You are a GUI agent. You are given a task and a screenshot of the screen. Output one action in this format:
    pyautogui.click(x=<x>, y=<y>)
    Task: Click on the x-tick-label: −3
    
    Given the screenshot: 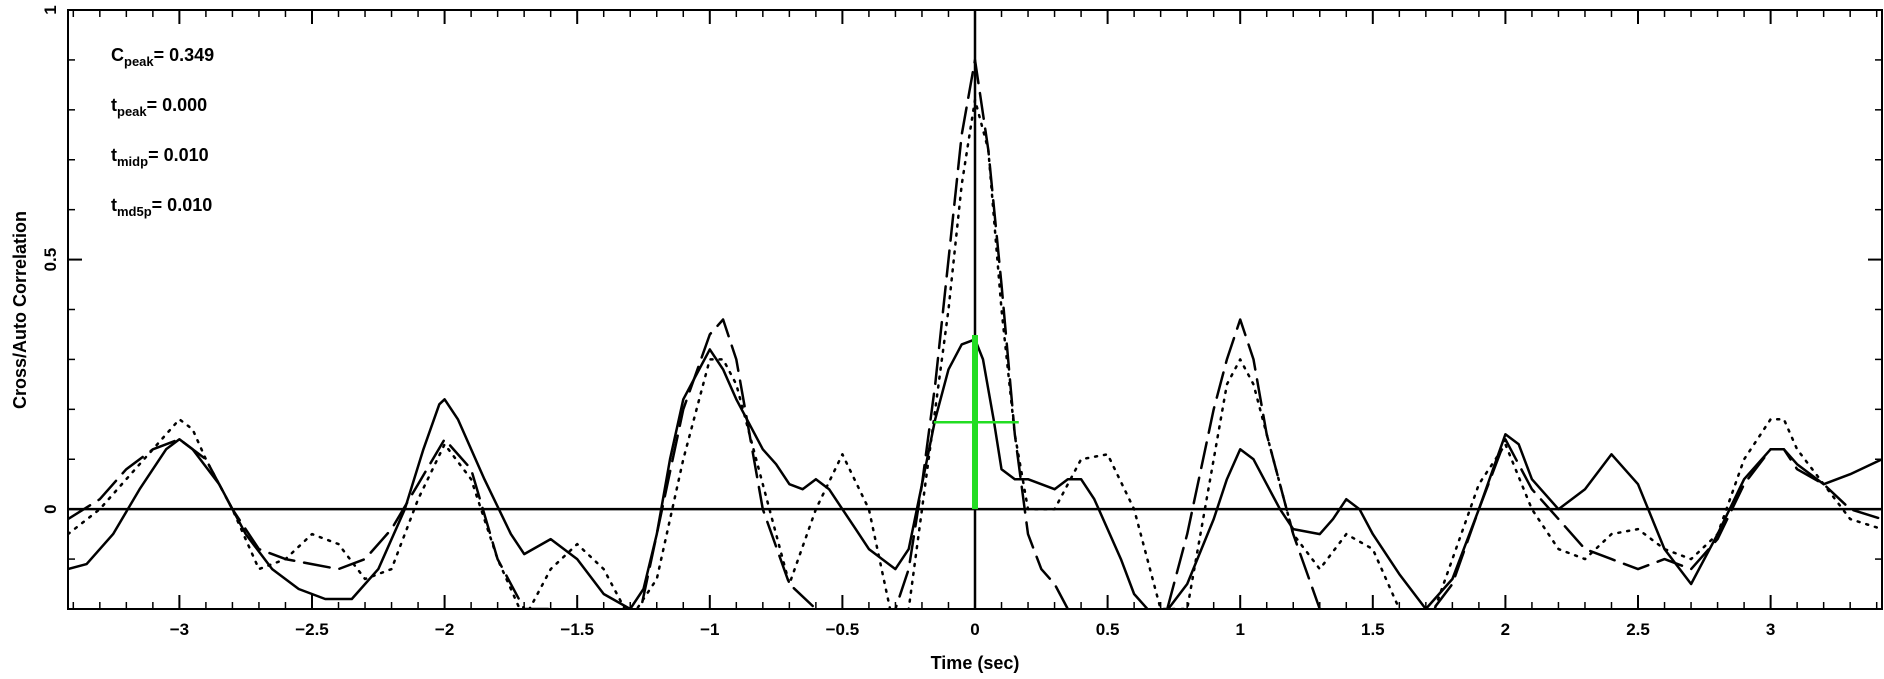 What is the action you would take?
    pyautogui.click(x=179, y=629)
    